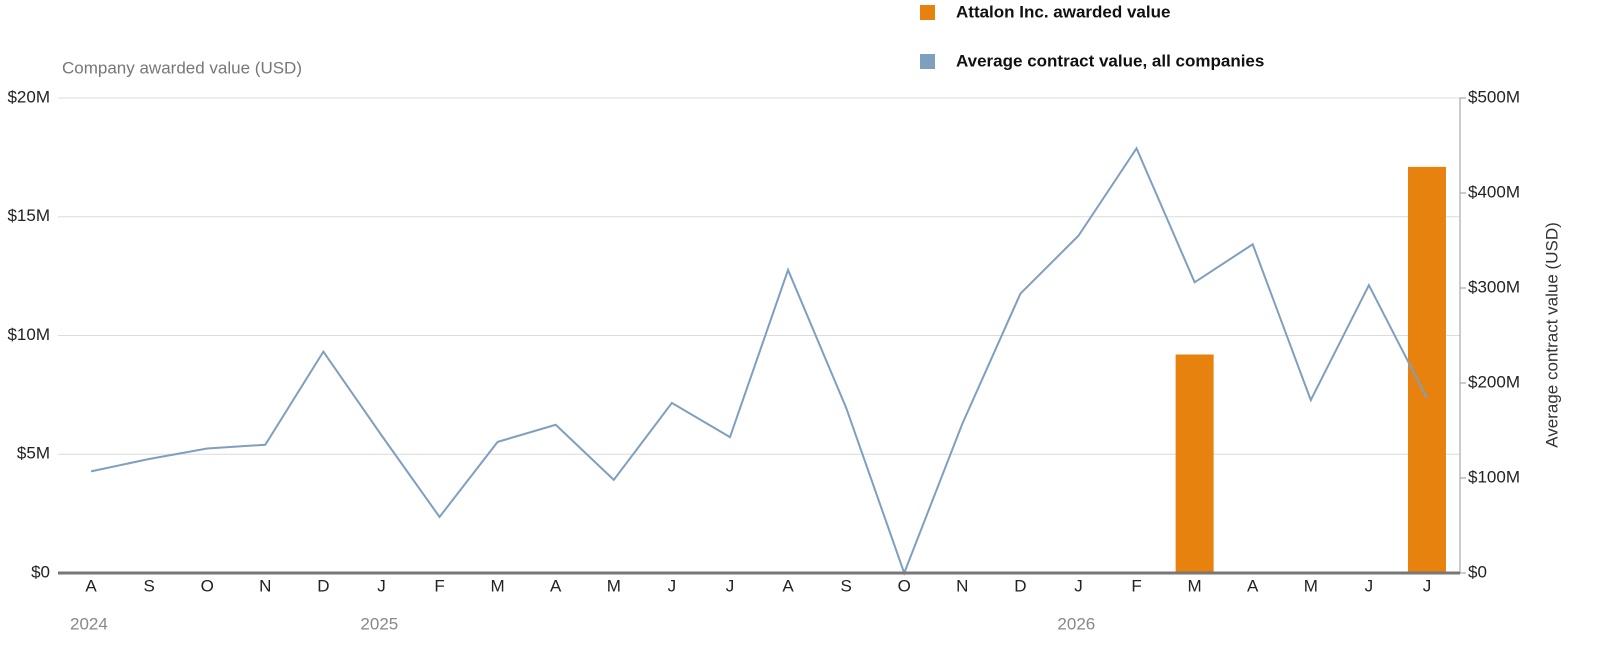 The image size is (1606, 661). What do you see at coordinates (182, 67) in the screenshot?
I see `y-axis-title: Company awarded value (USD)` at bounding box center [182, 67].